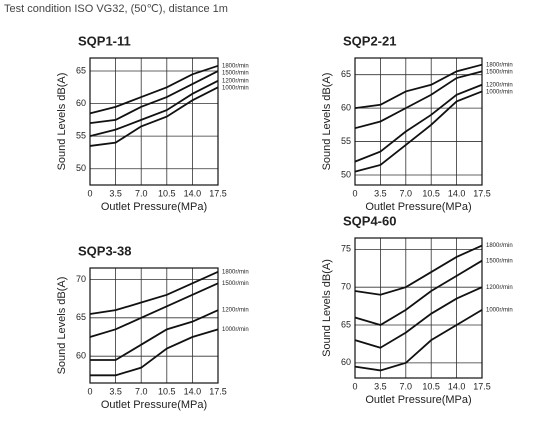 This screenshot has height=425, width=544. I want to click on chart-title: SQP3-38, so click(104, 250).